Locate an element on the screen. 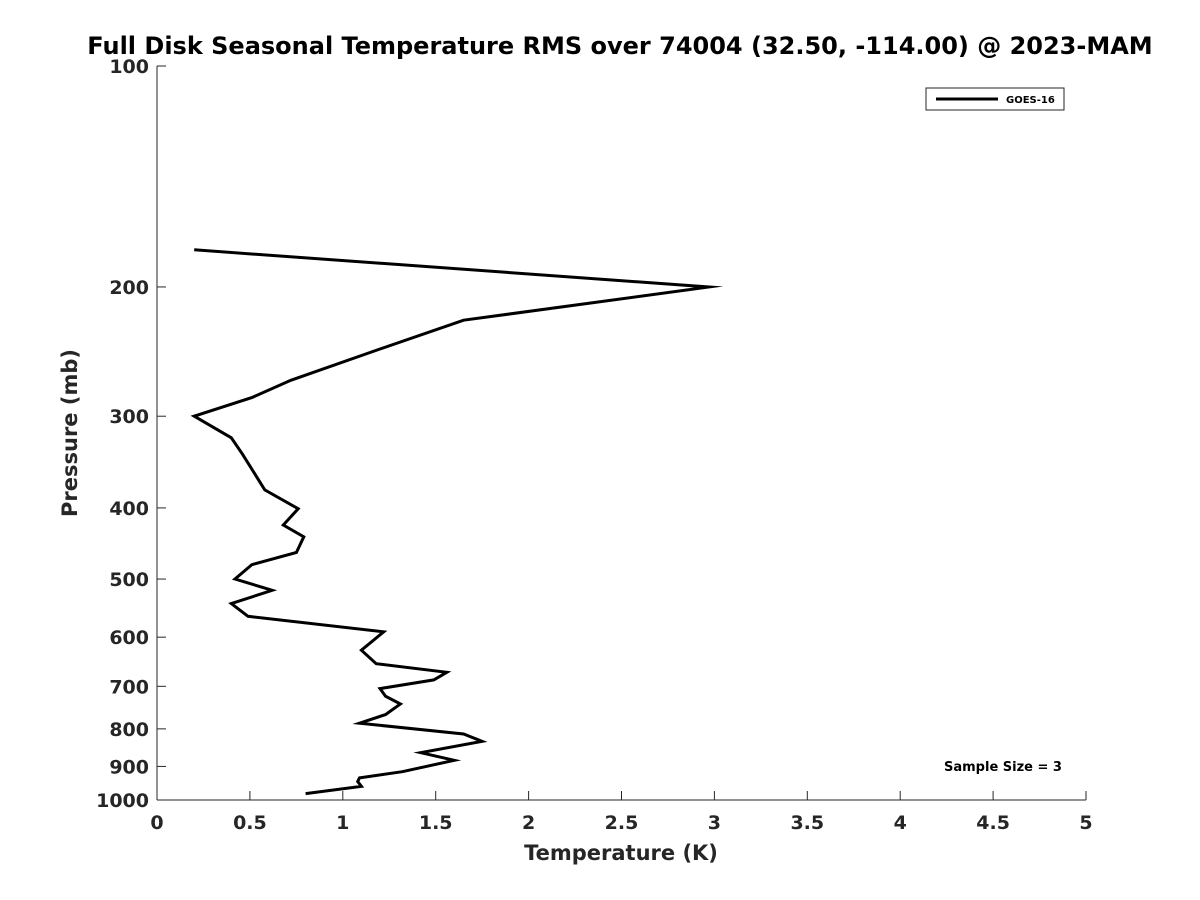 This screenshot has height=900, width=1200. x-tick-label: 1.5 is located at coordinates (436, 823).